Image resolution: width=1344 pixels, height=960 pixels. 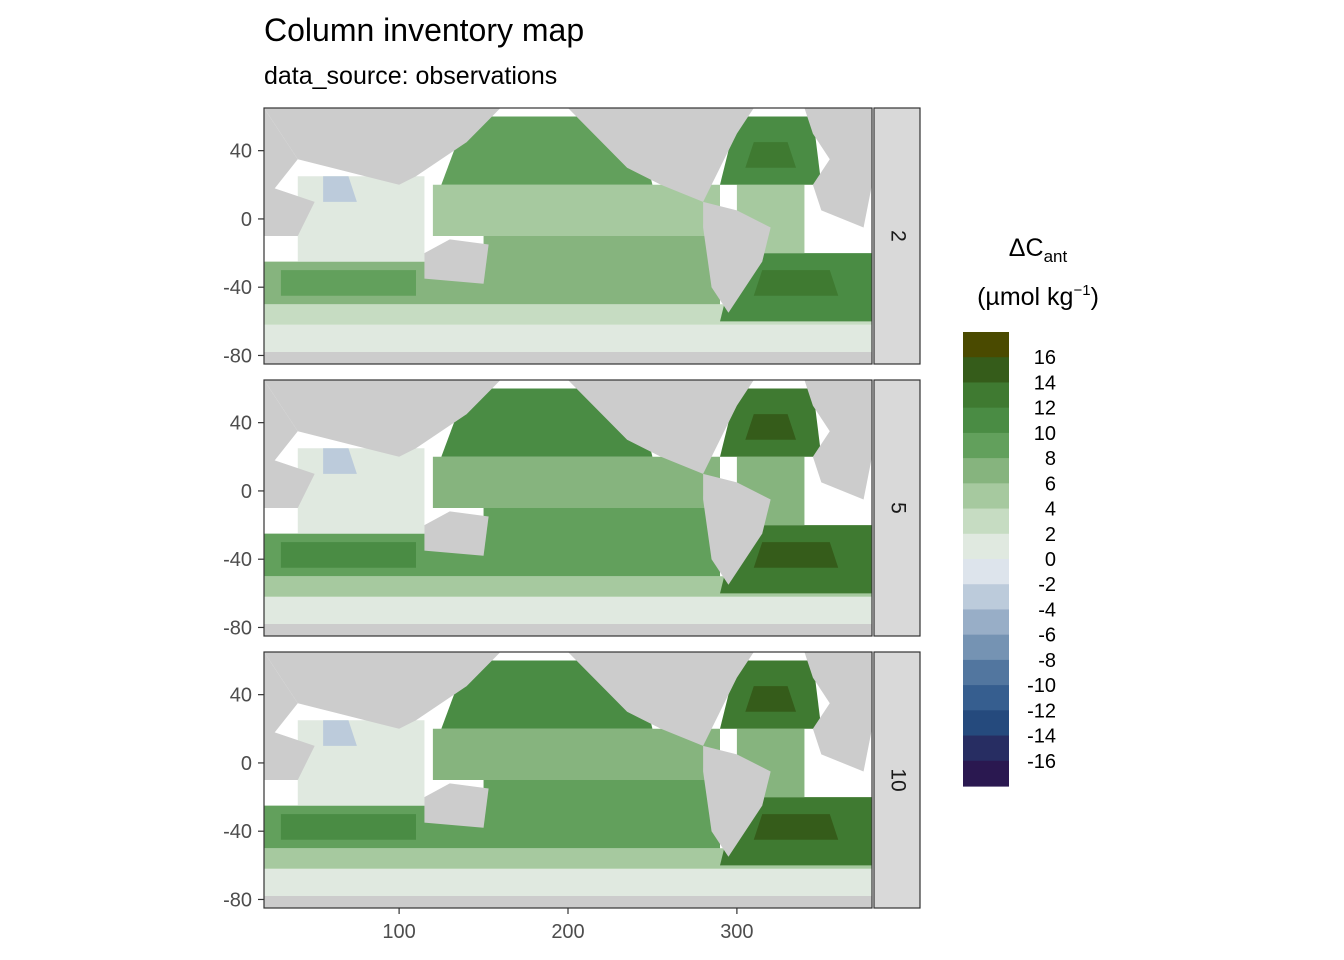 I want to click on legend-label: 14, so click(x=1045, y=383).